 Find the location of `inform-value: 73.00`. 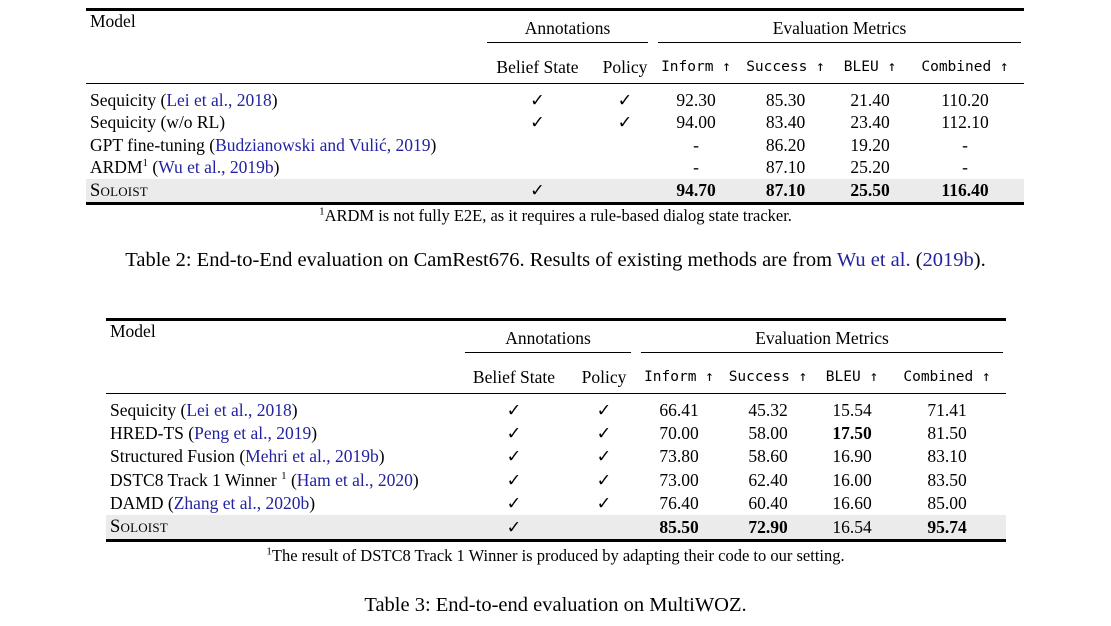

inform-value: 73.00 is located at coordinates (679, 479).